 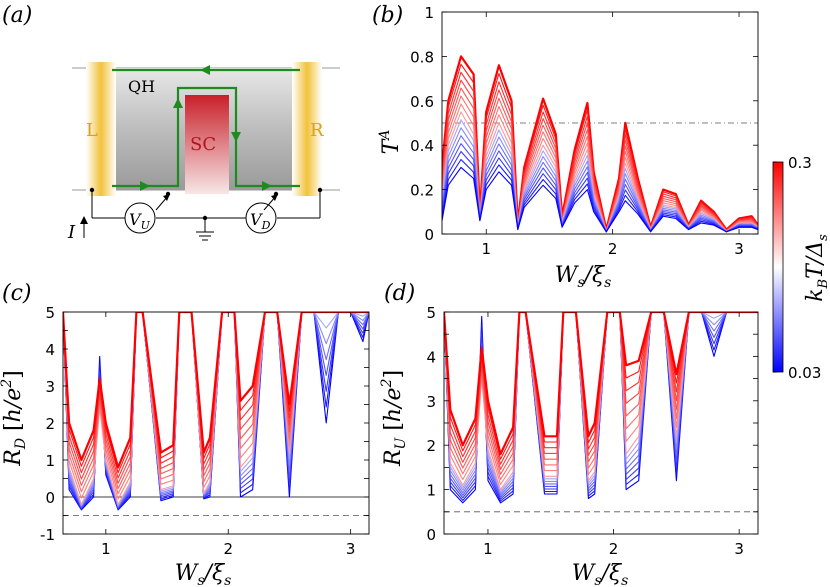 I want to click on vu-label: VU, so click(x=140, y=221).